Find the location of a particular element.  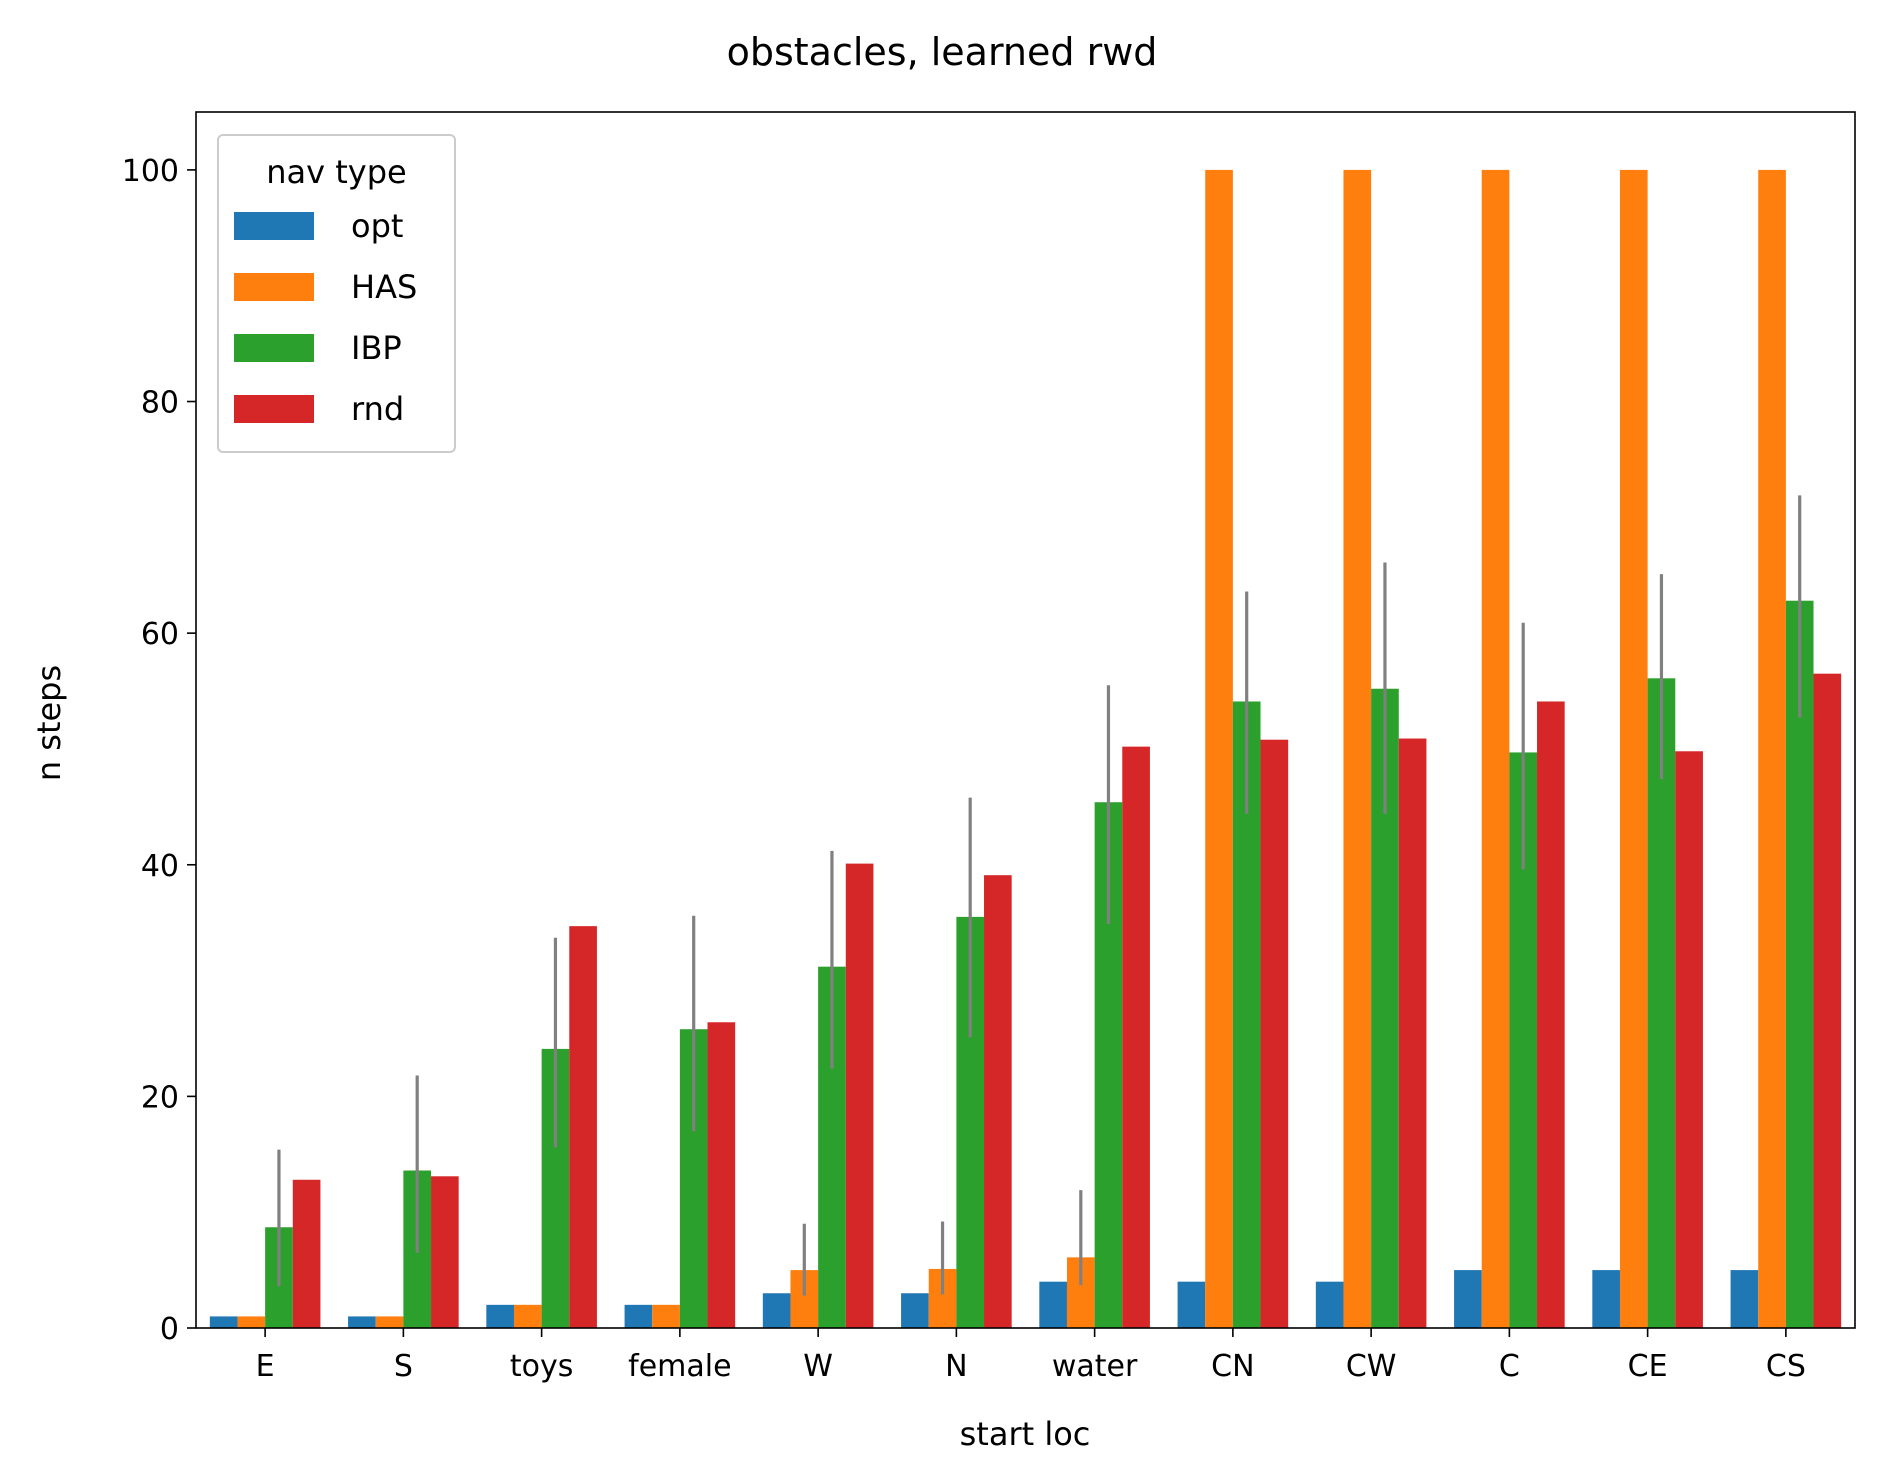

legend: nav type opt HAS IBP rnd is located at coordinates (336, 293).